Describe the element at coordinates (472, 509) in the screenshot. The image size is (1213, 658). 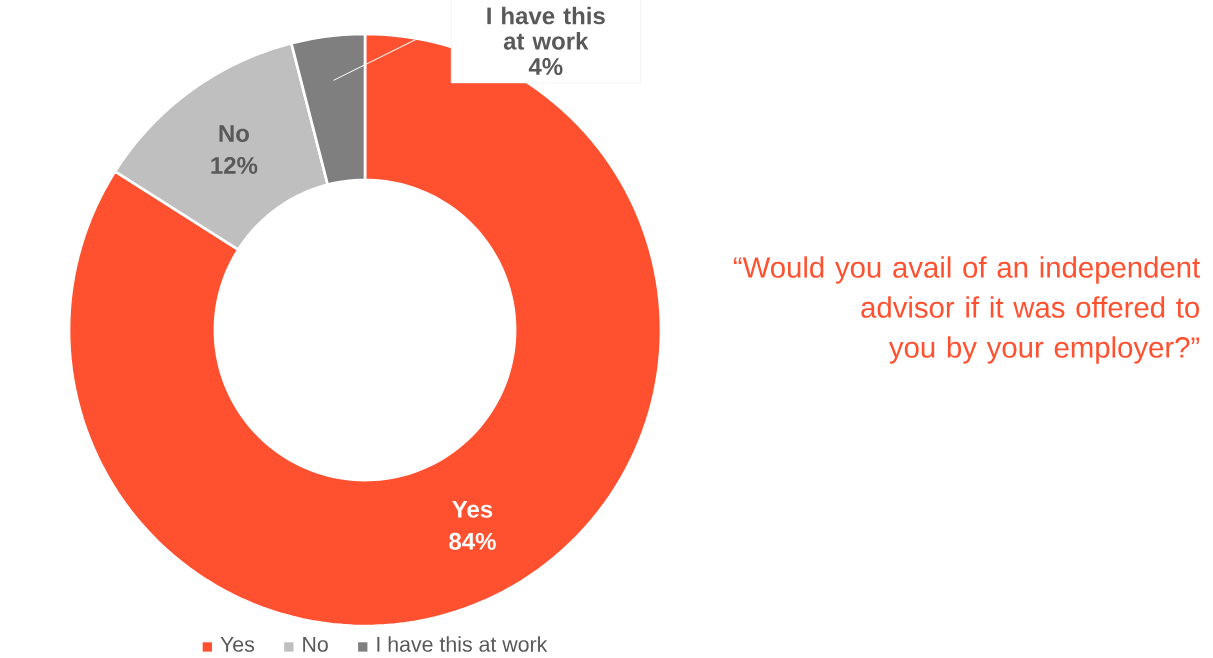
I see `slice-label: Yes` at that location.